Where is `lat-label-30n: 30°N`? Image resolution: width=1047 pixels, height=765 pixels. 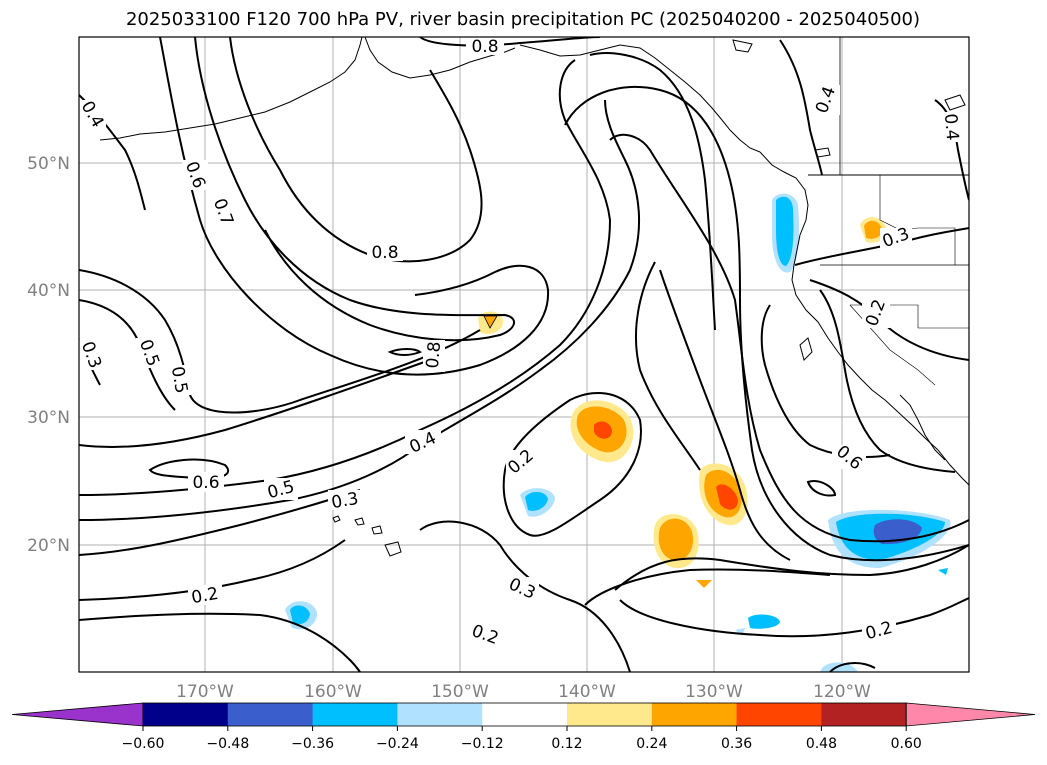
lat-label-30n: 30°N is located at coordinates (48, 418).